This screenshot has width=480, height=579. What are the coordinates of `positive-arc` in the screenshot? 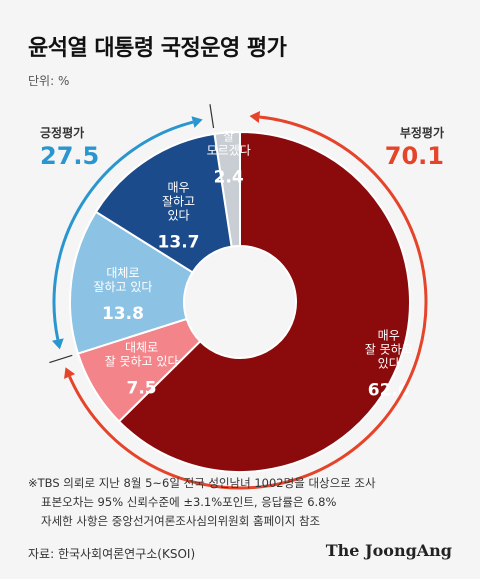 It's located at (123, 230).